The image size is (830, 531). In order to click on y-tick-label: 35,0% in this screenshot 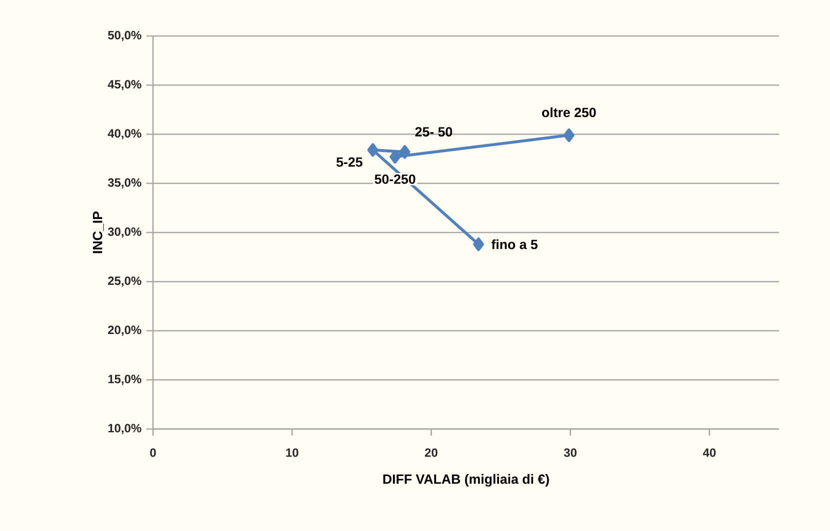, I will do `click(125, 183)`.